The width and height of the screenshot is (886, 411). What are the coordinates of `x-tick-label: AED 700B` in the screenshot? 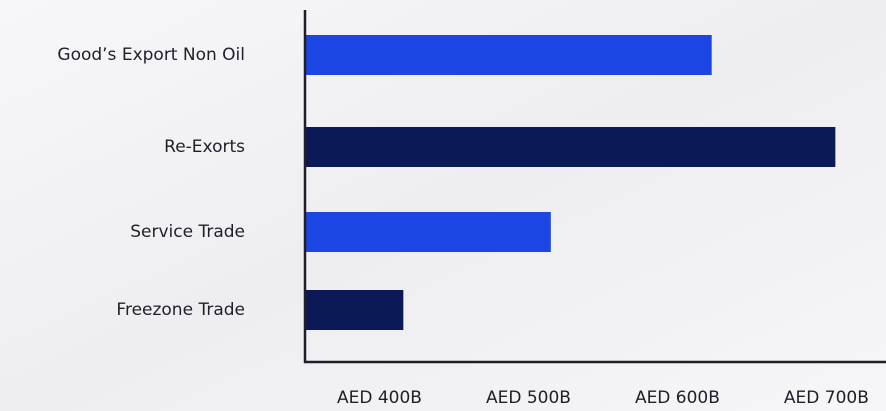 It's located at (826, 398).